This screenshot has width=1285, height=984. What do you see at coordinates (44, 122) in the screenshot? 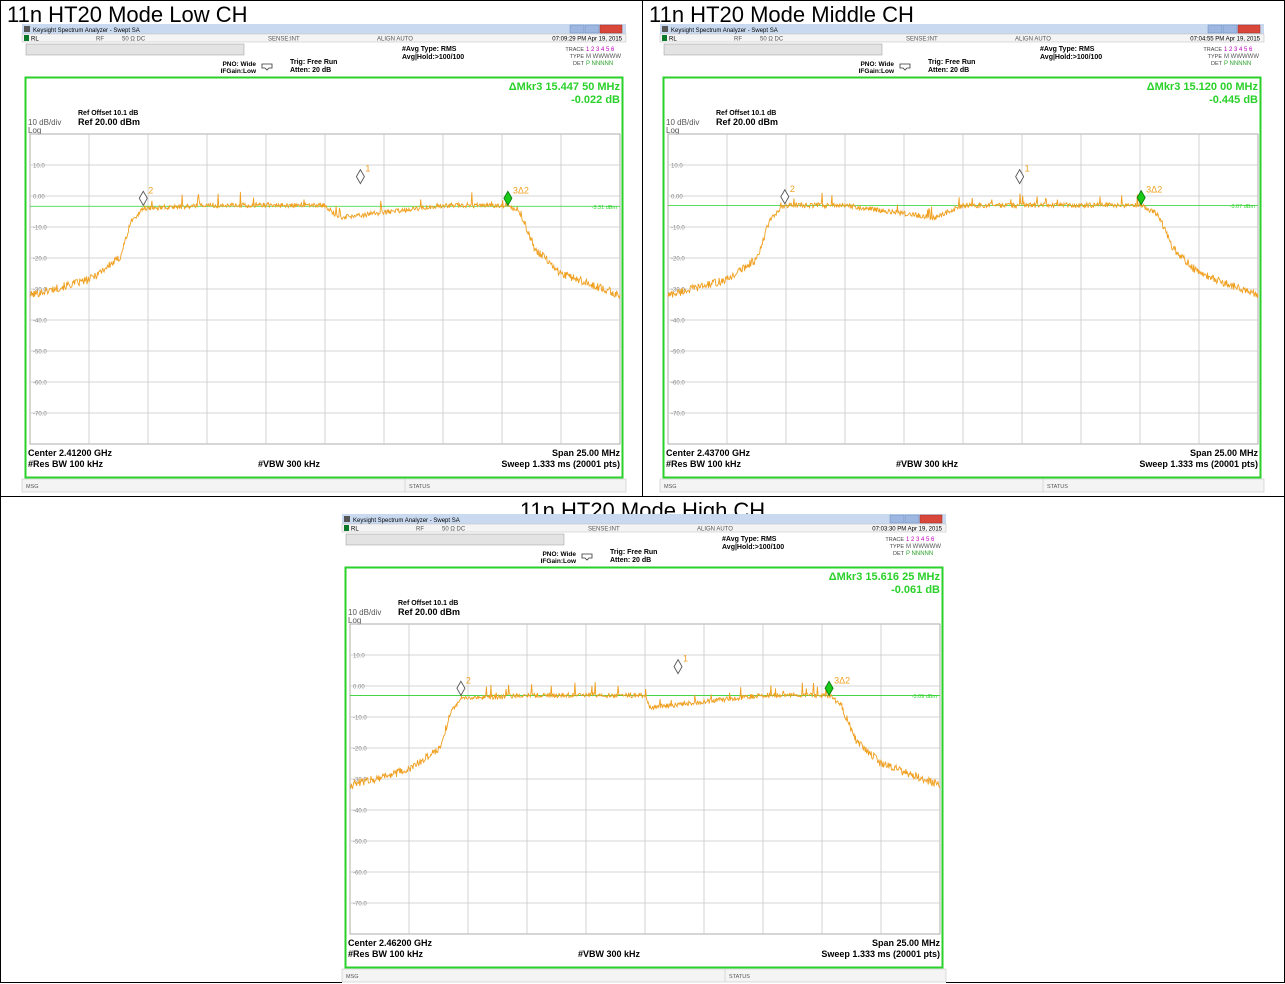
I see `scale-label: 10 dB/div` at bounding box center [44, 122].